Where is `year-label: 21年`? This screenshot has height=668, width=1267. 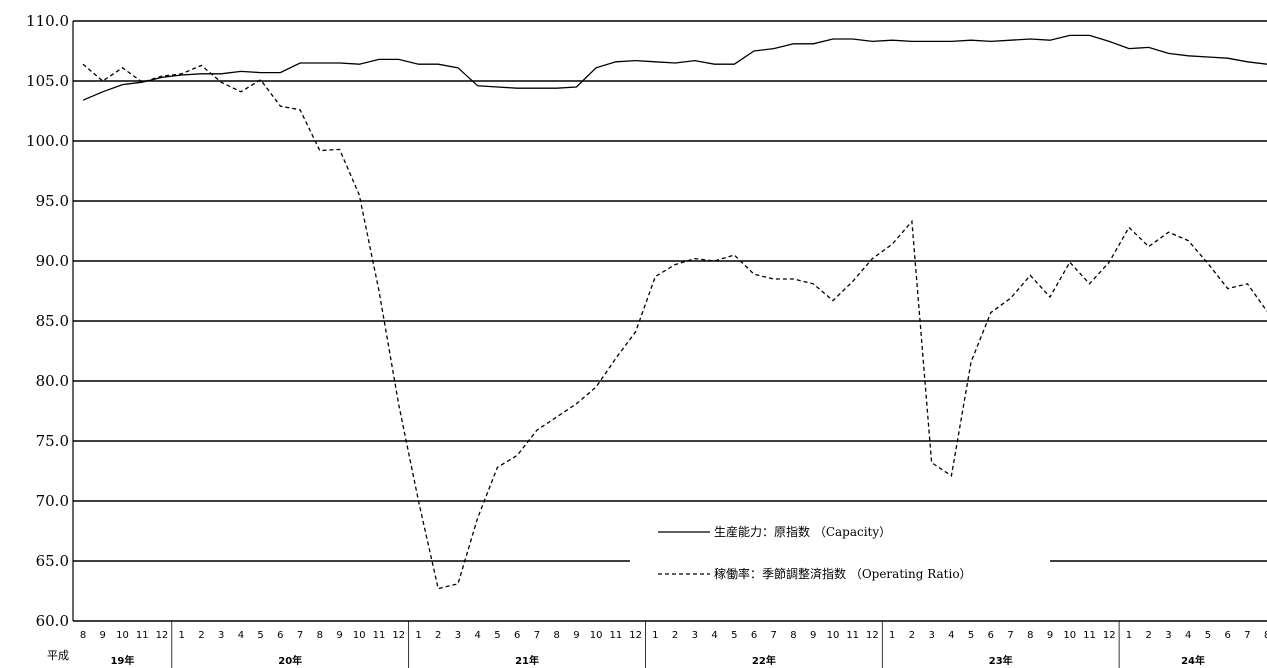 year-label: 21年 is located at coordinates (527, 660).